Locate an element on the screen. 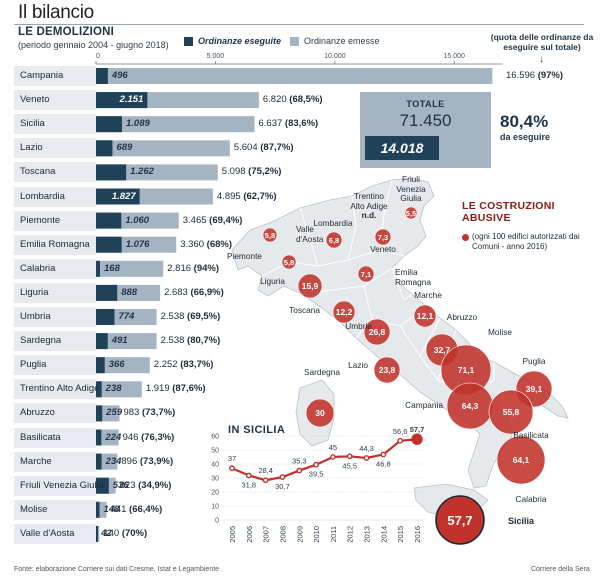 The image size is (600, 577). bar-emesse-number: 823 is located at coordinates (129, 485).